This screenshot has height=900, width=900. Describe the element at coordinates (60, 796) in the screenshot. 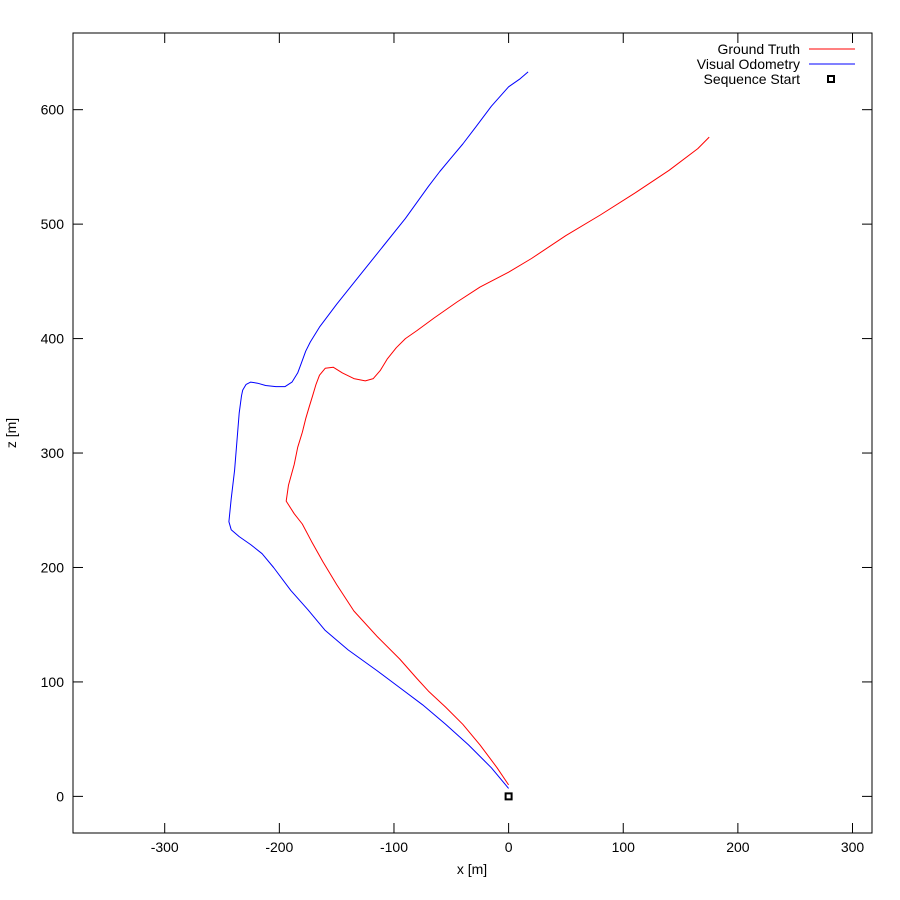

I see `y-tick-label: 0` at that location.